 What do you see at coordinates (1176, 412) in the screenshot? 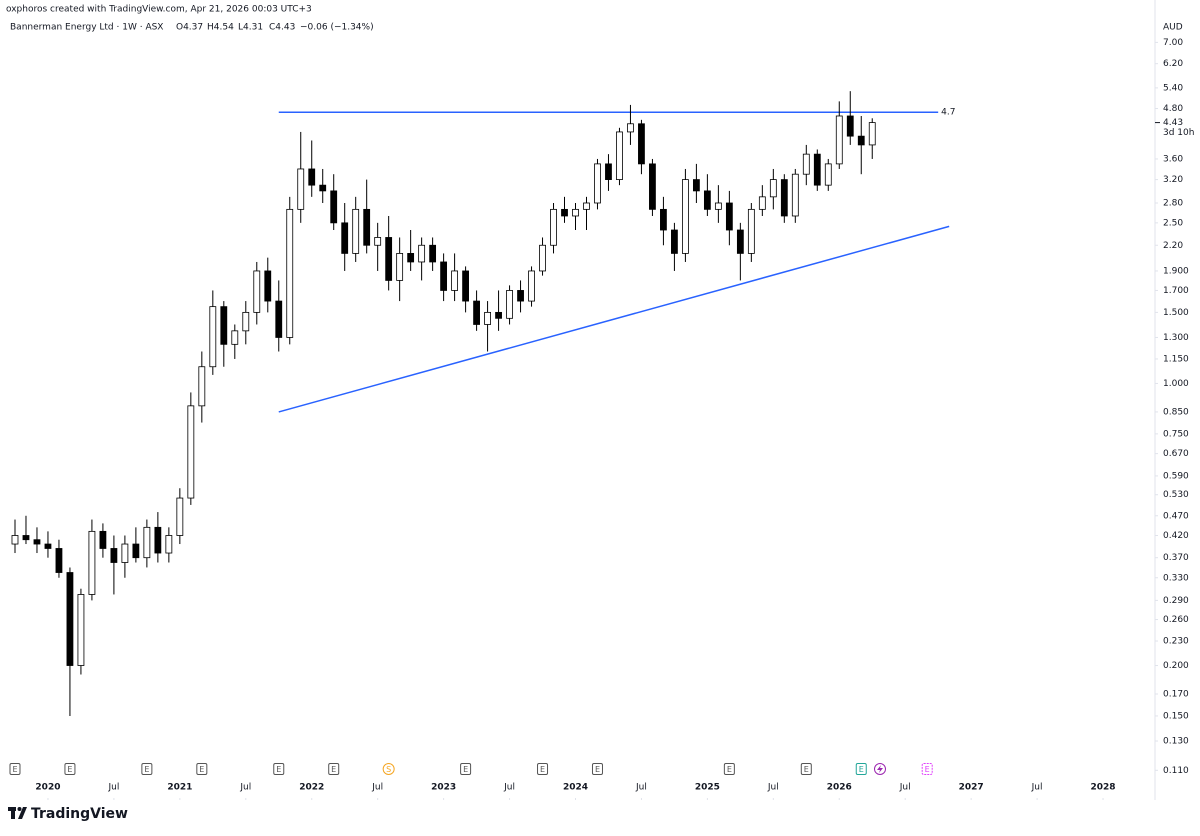
I see `y-tick-label: 0.850` at bounding box center [1176, 412].